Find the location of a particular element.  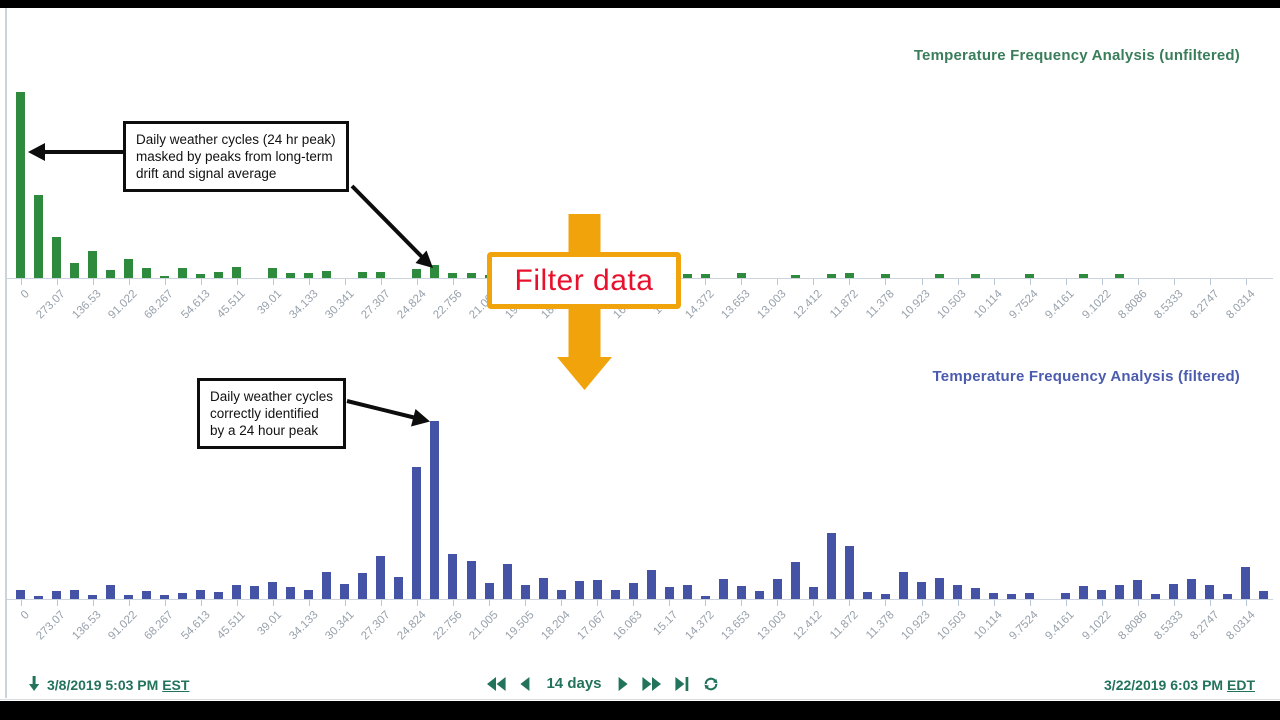

x-tick-label: 12.412 is located at coordinates (808, 305).